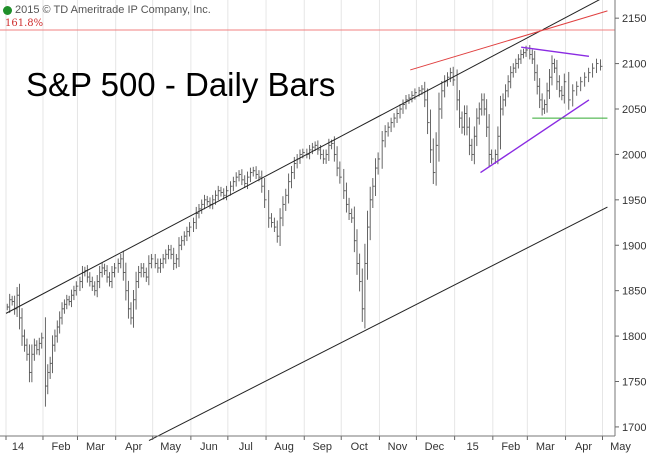 This screenshot has height=458, width=650. I want to click on y-tick-label: 2100, so click(634, 65).